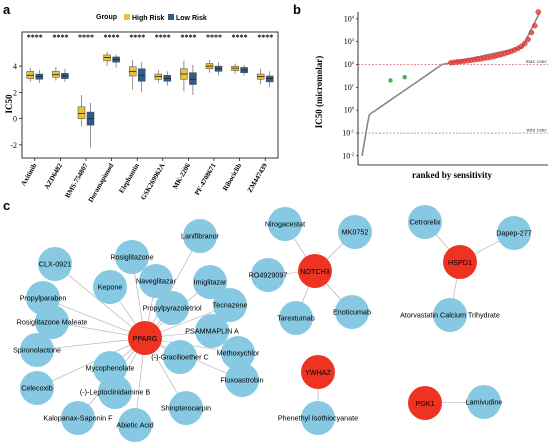 The image size is (550, 445). Describe the element at coordinates (152, 181) in the screenshot. I see `x-tick-label: GSK269962A` at that location.